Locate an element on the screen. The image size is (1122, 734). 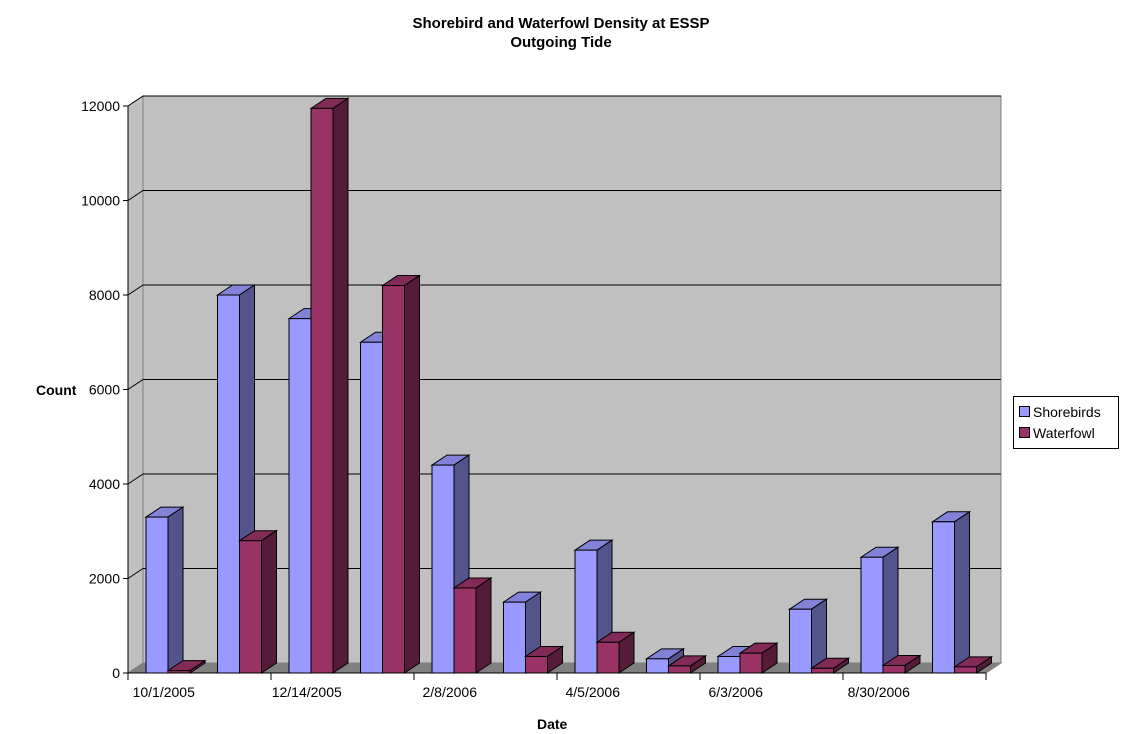
legend-swatch-waterfowl is located at coordinates (1024, 432).